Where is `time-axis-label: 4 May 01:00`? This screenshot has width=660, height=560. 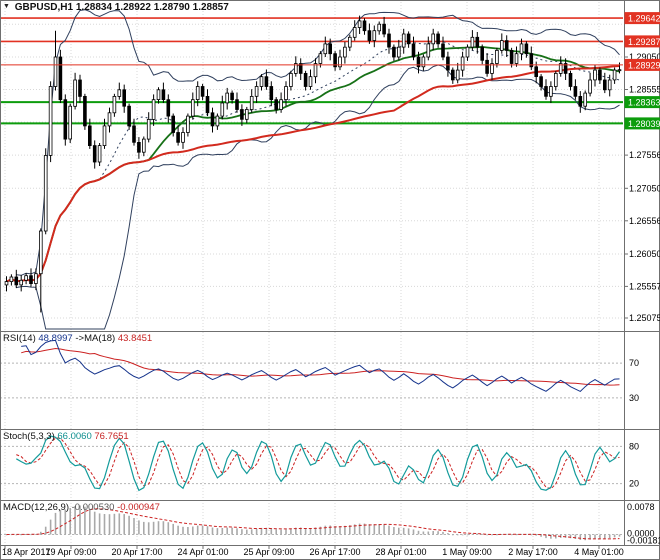 time-axis-label: 4 May 01:00 is located at coordinates (599, 552).